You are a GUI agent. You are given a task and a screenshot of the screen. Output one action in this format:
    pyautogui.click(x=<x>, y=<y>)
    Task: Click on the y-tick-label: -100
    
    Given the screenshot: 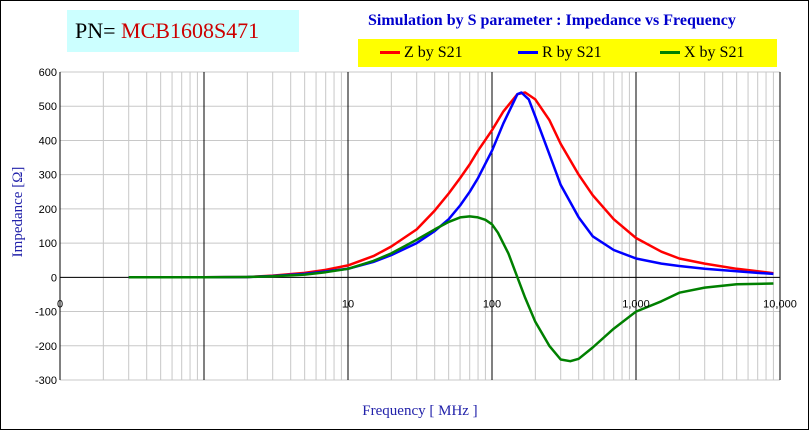 What is the action you would take?
    pyautogui.click(x=46, y=313)
    